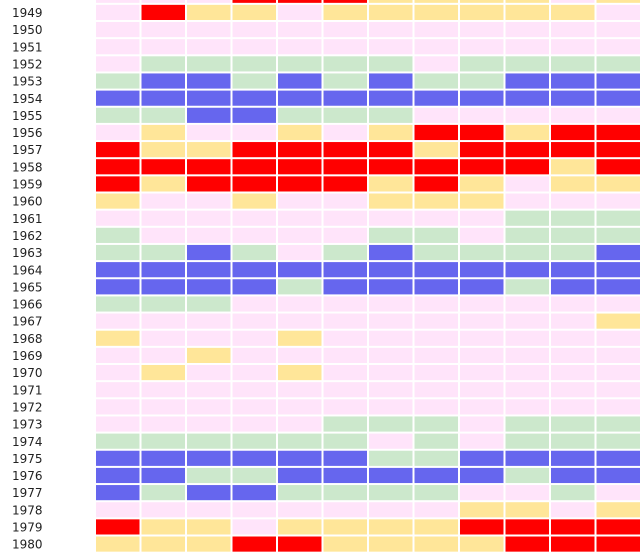  What do you see at coordinates (27, 339) in the screenshot?
I see `year-label: 1968` at bounding box center [27, 339].